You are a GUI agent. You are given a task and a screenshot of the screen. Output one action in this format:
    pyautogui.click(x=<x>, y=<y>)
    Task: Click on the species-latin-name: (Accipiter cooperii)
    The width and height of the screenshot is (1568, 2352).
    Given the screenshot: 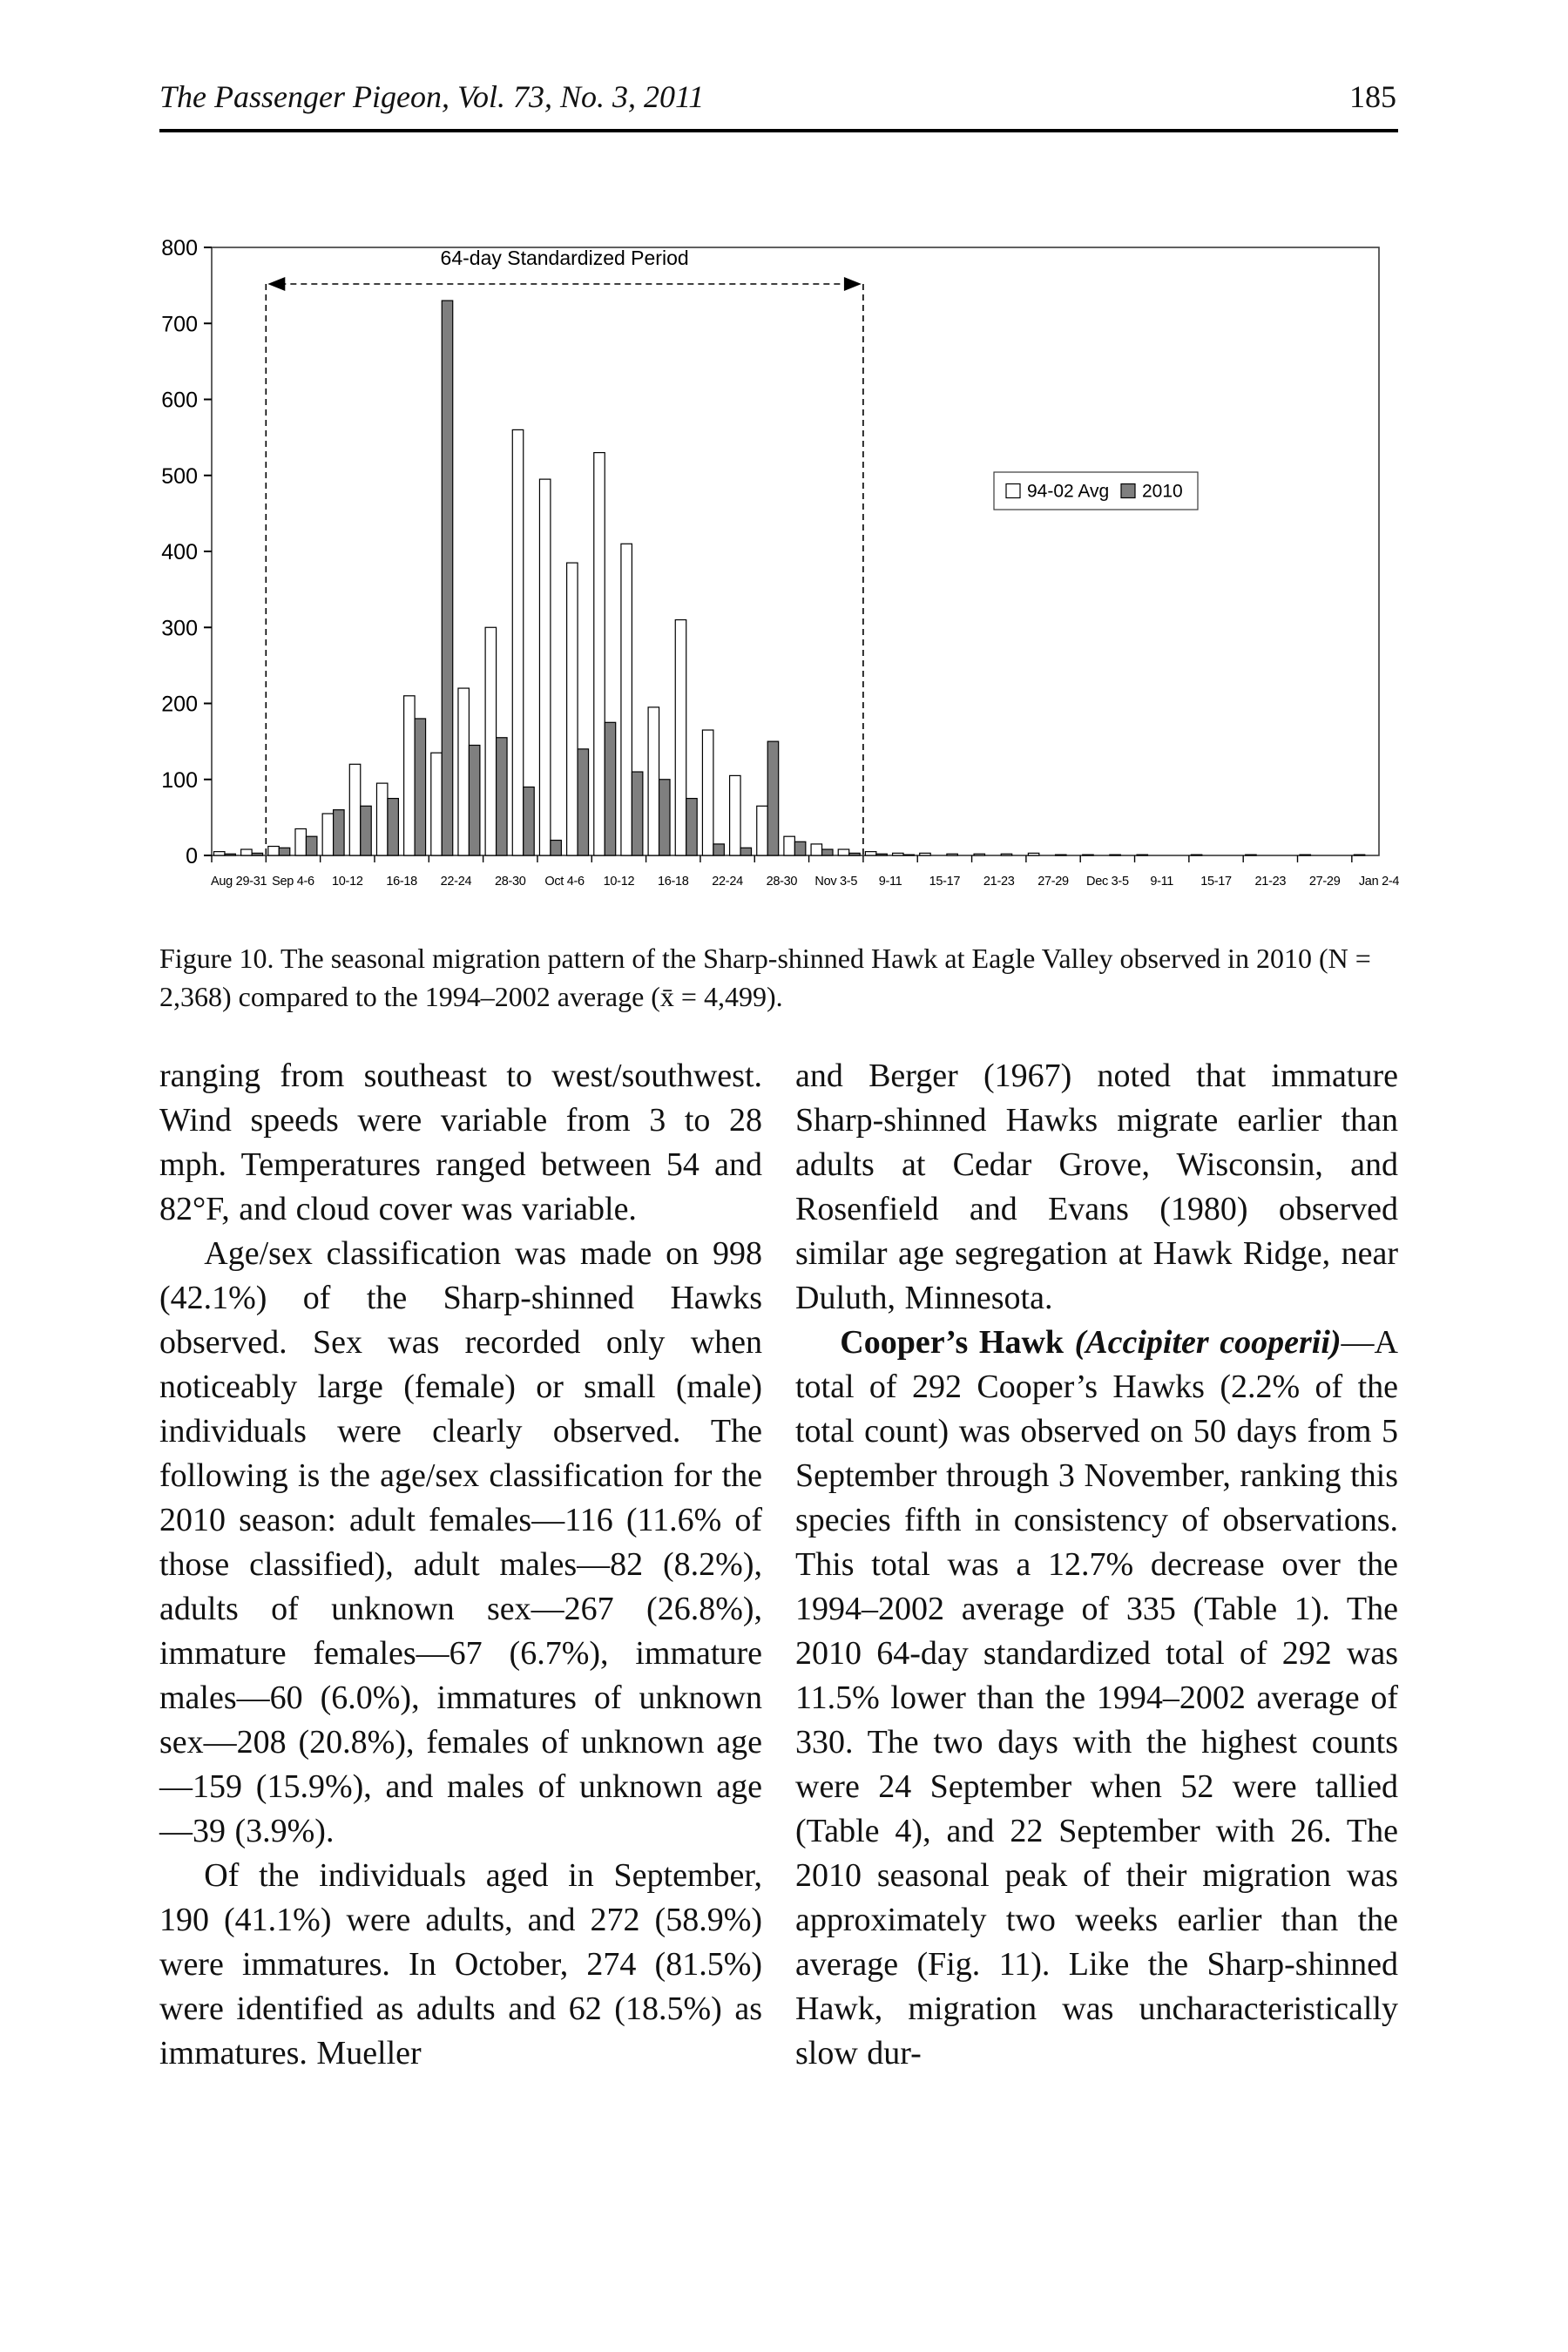 What is the action you would take?
    pyautogui.click(x=1208, y=1342)
    